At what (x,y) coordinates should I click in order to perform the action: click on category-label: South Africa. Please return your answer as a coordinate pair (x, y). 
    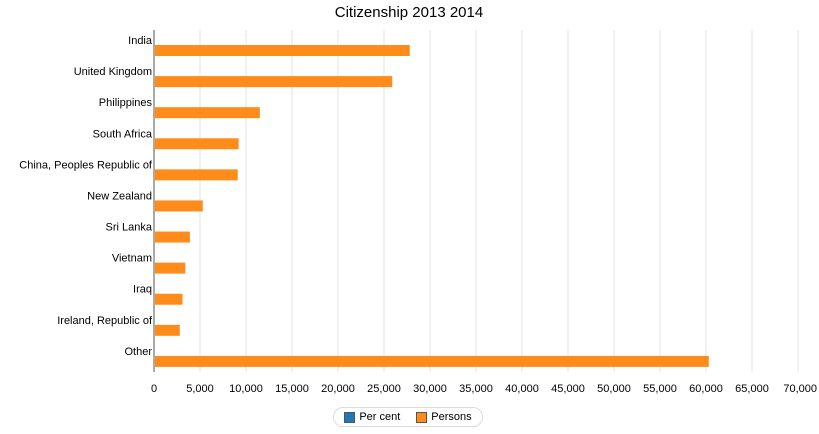
    Looking at the image, I should click on (123, 134).